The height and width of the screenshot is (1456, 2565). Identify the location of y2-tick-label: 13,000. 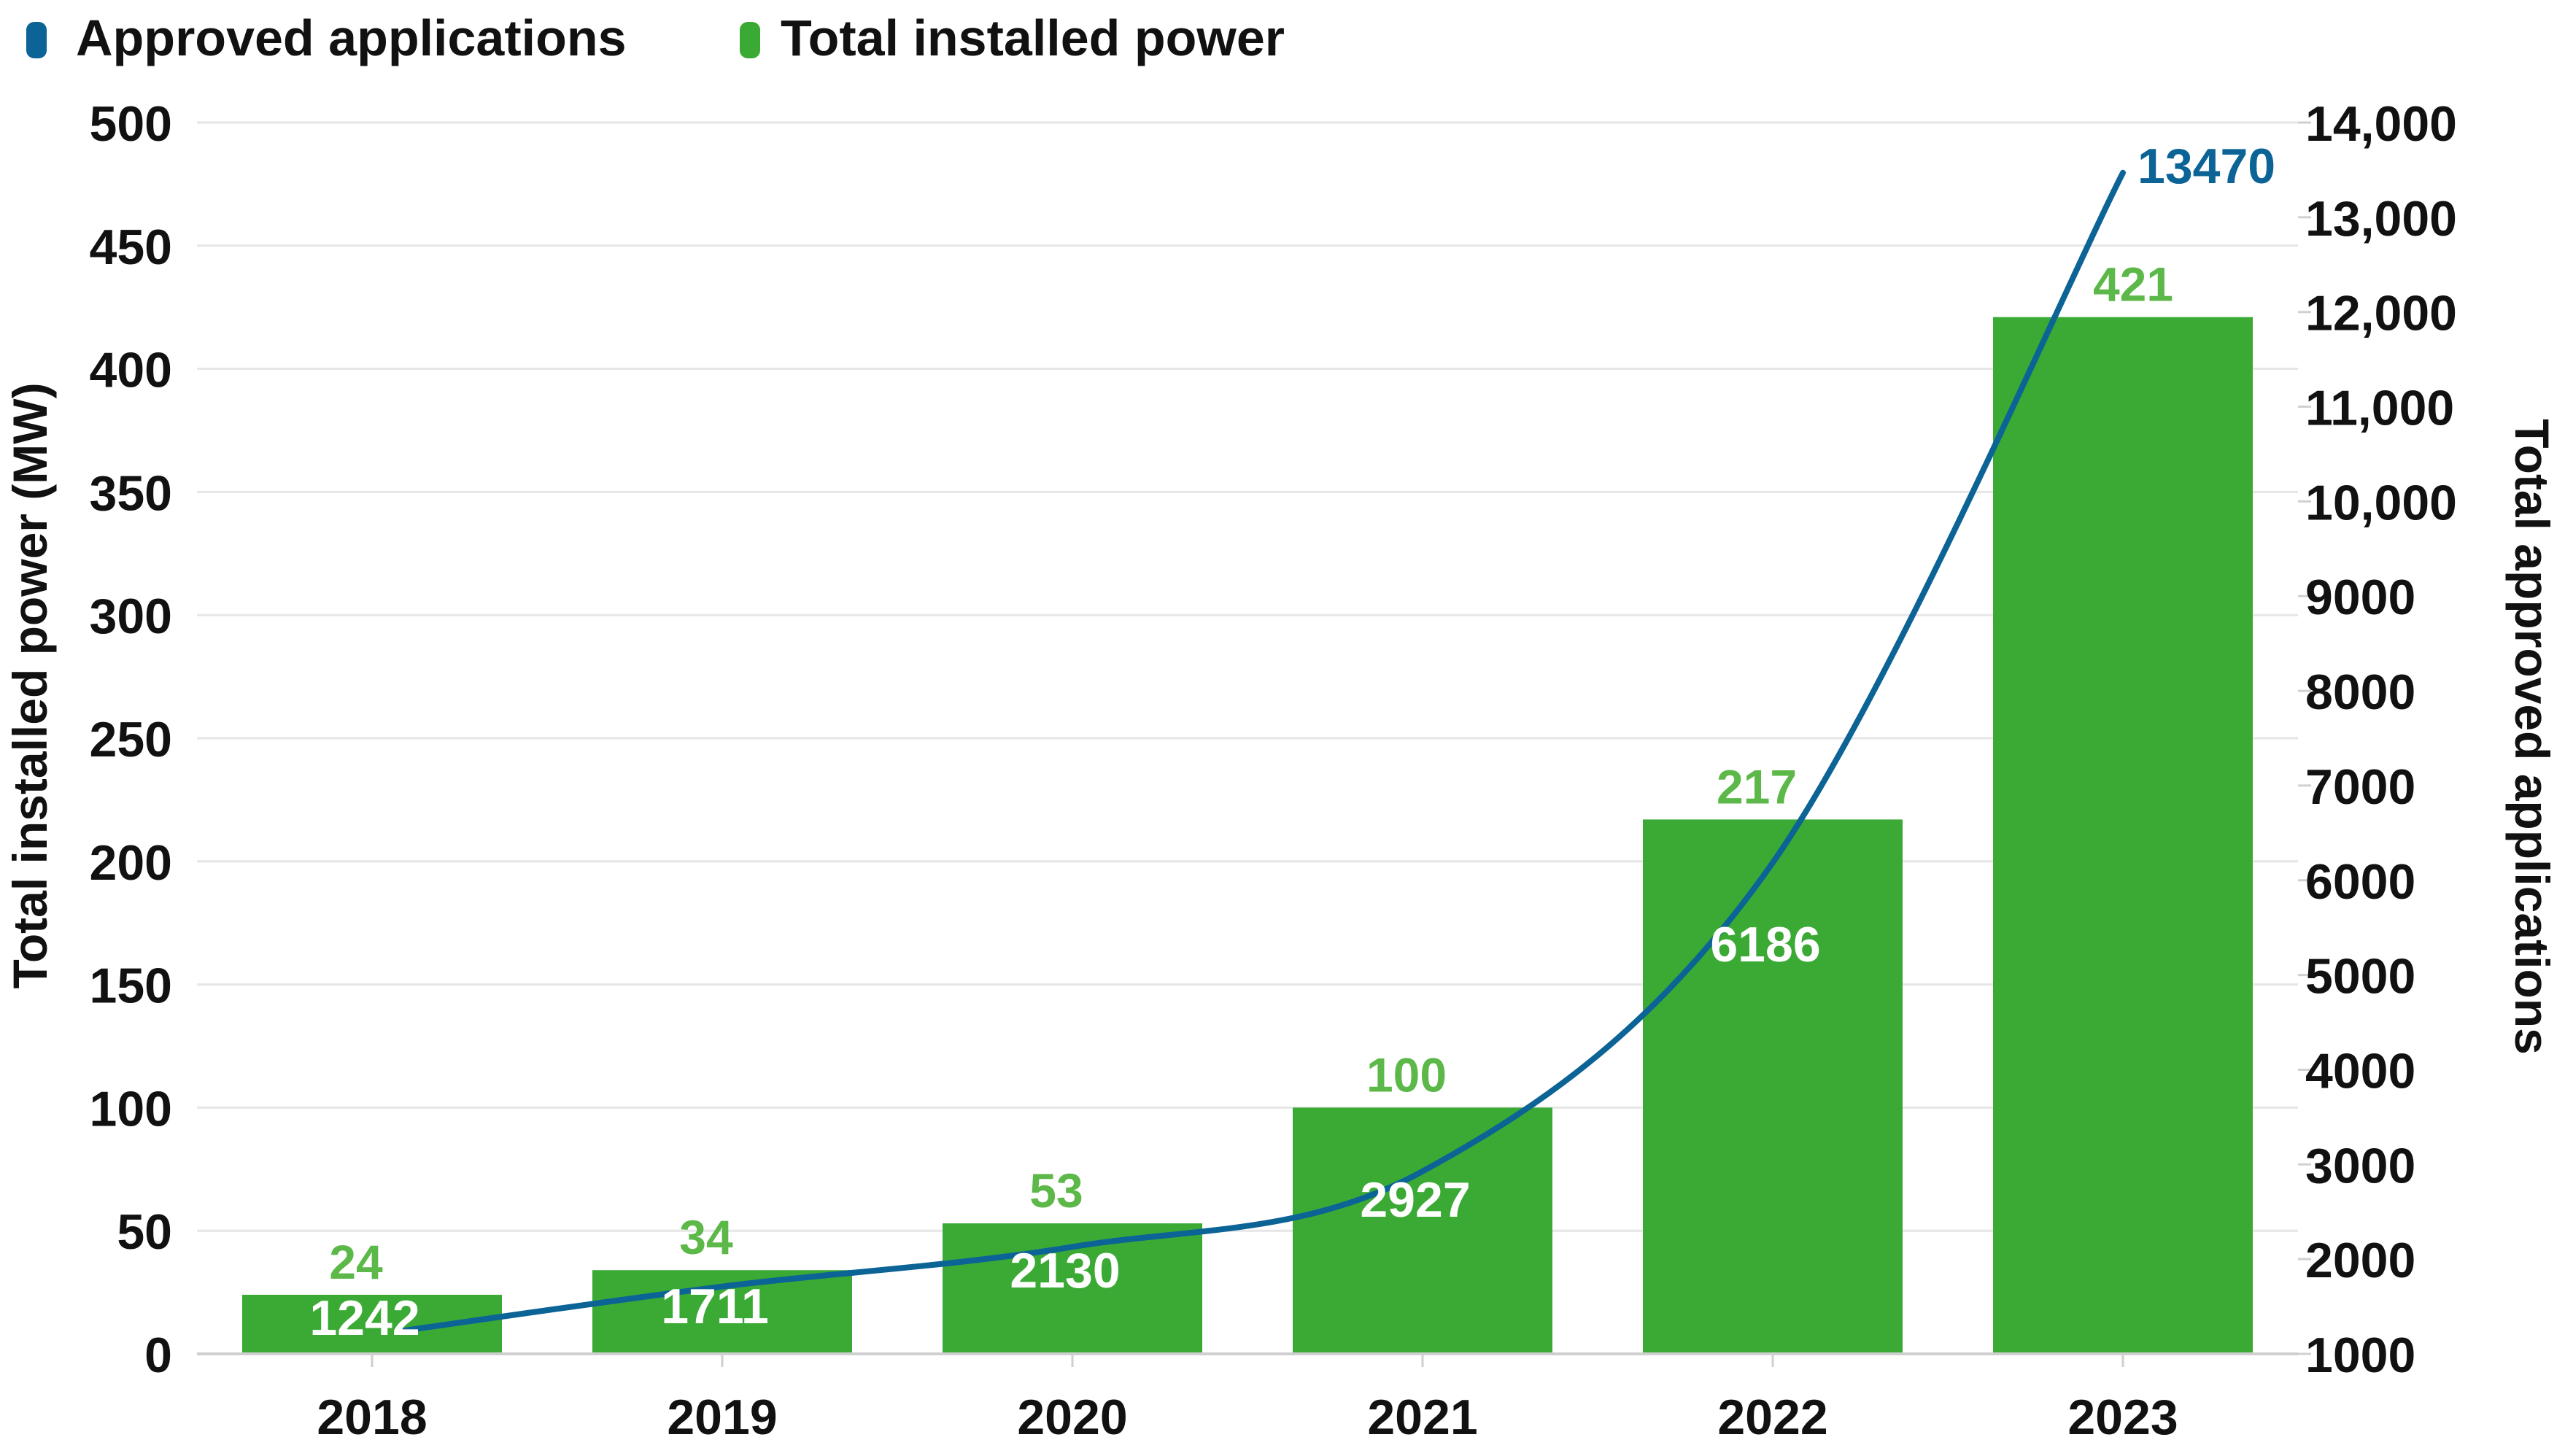
(2381, 219).